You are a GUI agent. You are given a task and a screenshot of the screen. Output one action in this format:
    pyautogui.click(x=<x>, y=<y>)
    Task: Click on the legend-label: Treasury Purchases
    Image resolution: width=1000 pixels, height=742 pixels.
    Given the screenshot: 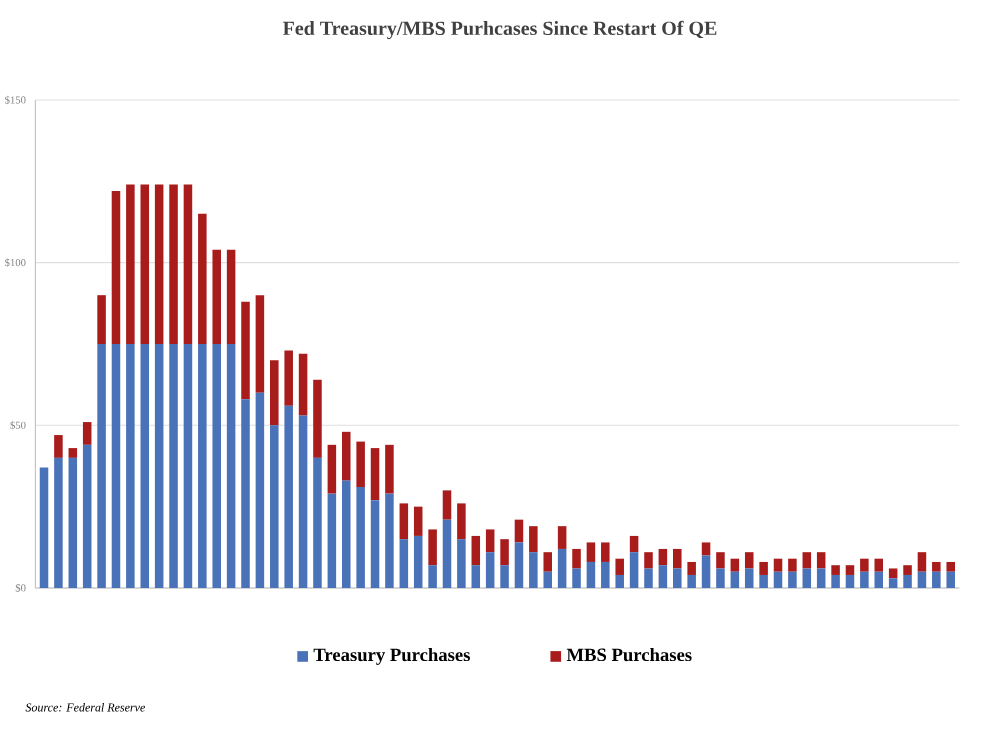 What is the action you would take?
    pyautogui.click(x=391, y=656)
    